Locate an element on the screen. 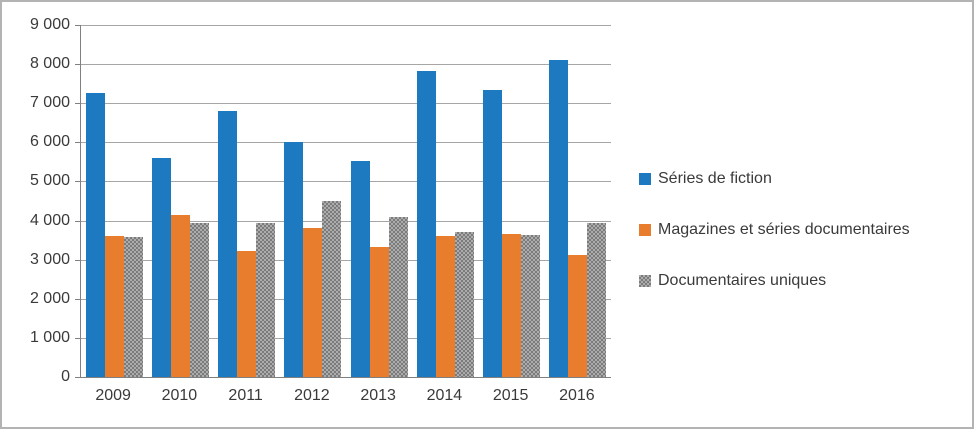 The image size is (974, 429). y-axis-label: 5 000 is located at coordinates (49, 181).